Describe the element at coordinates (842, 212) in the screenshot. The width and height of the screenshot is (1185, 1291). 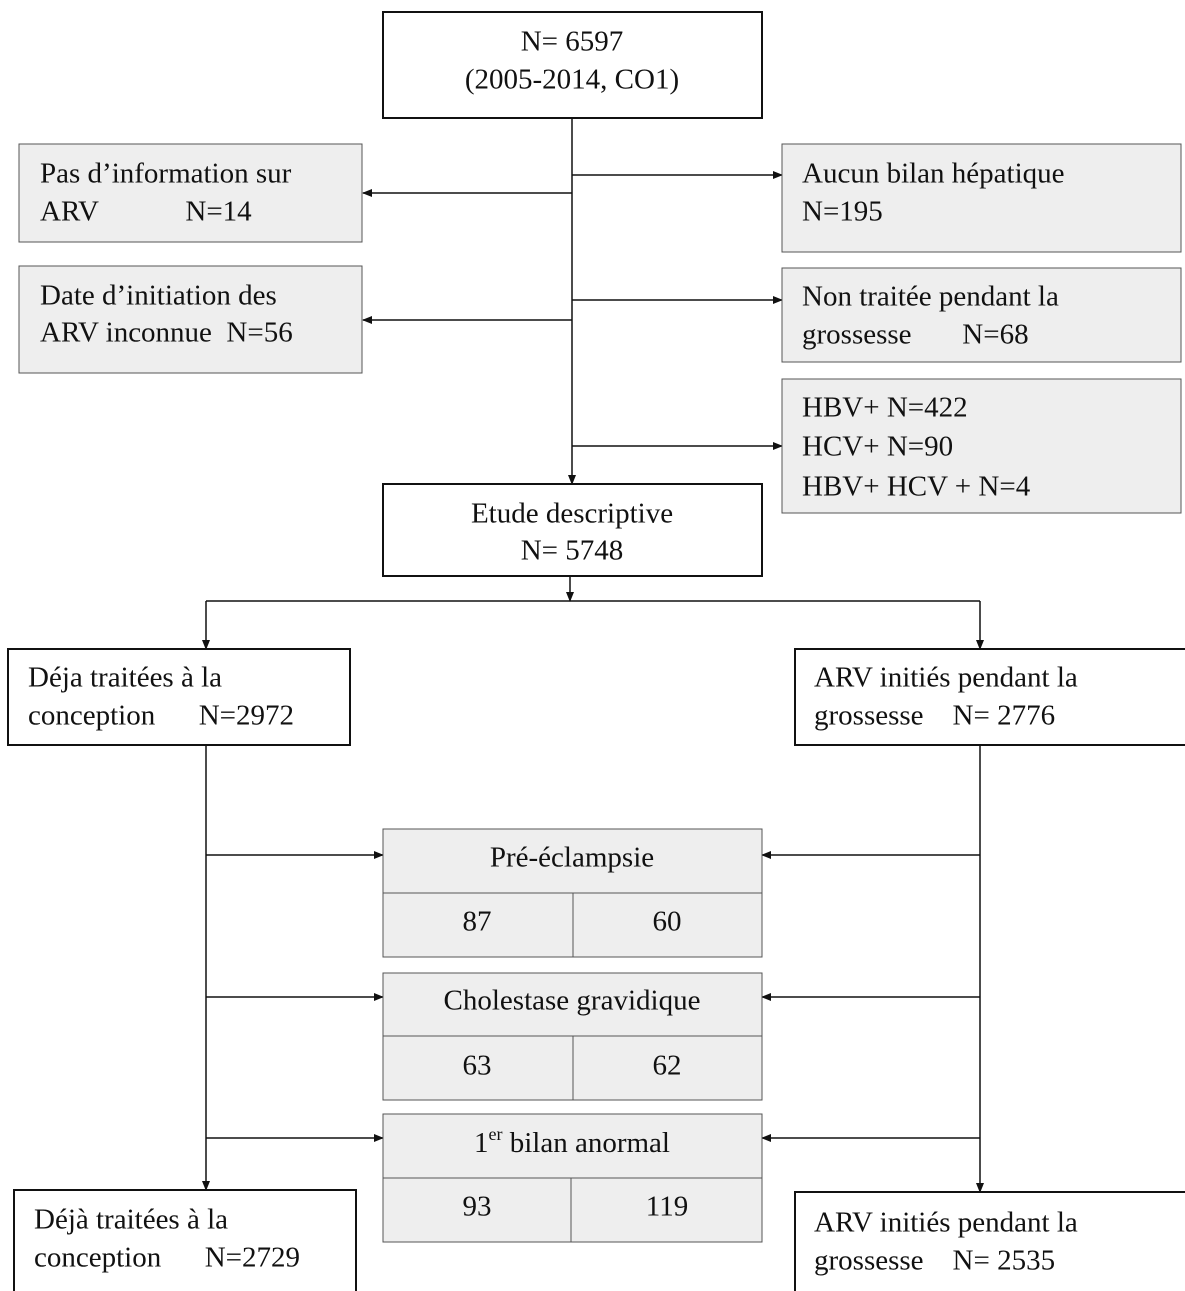
I see `box-text: N=195` at that location.